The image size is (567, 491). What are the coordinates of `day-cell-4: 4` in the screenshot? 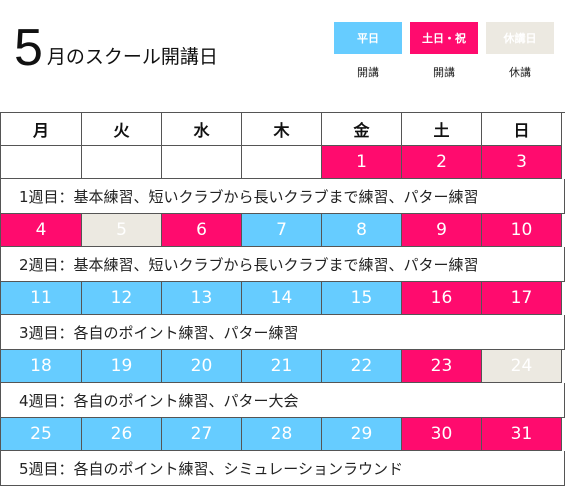 It's located at (41, 230).